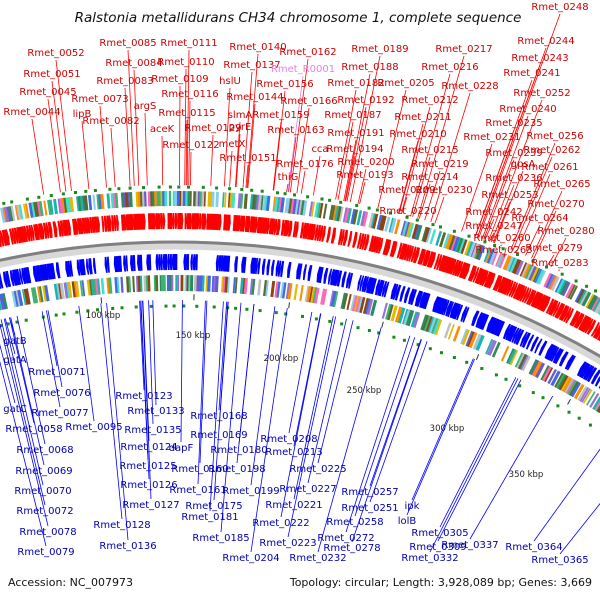 Image resolution: width=600 pixels, height=600 pixels. What do you see at coordinates (417, 134) in the screenshot?
I see `gene-label: Rmet_0210` at bounding box center [417, 134].